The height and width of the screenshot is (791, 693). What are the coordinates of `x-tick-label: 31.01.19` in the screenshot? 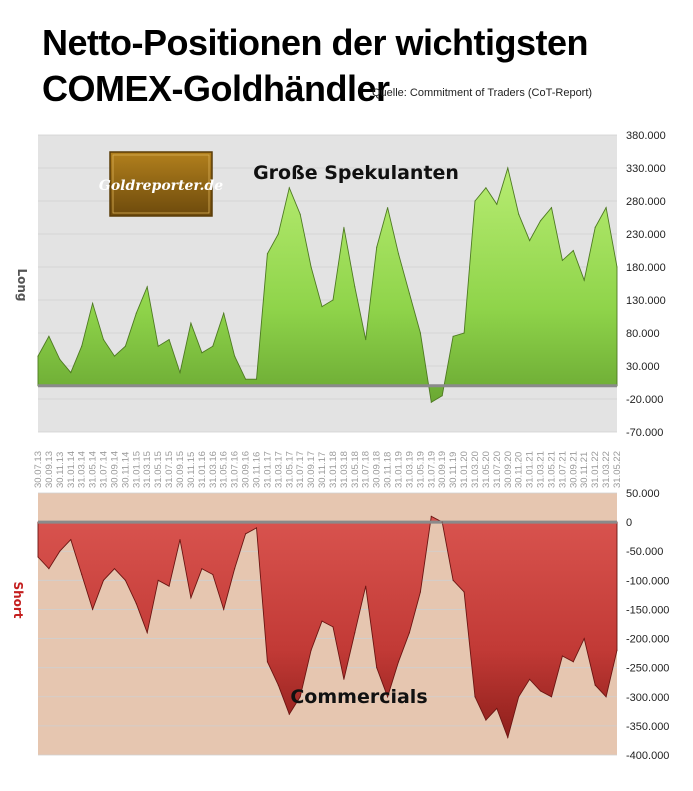 It's located at (399, 469).